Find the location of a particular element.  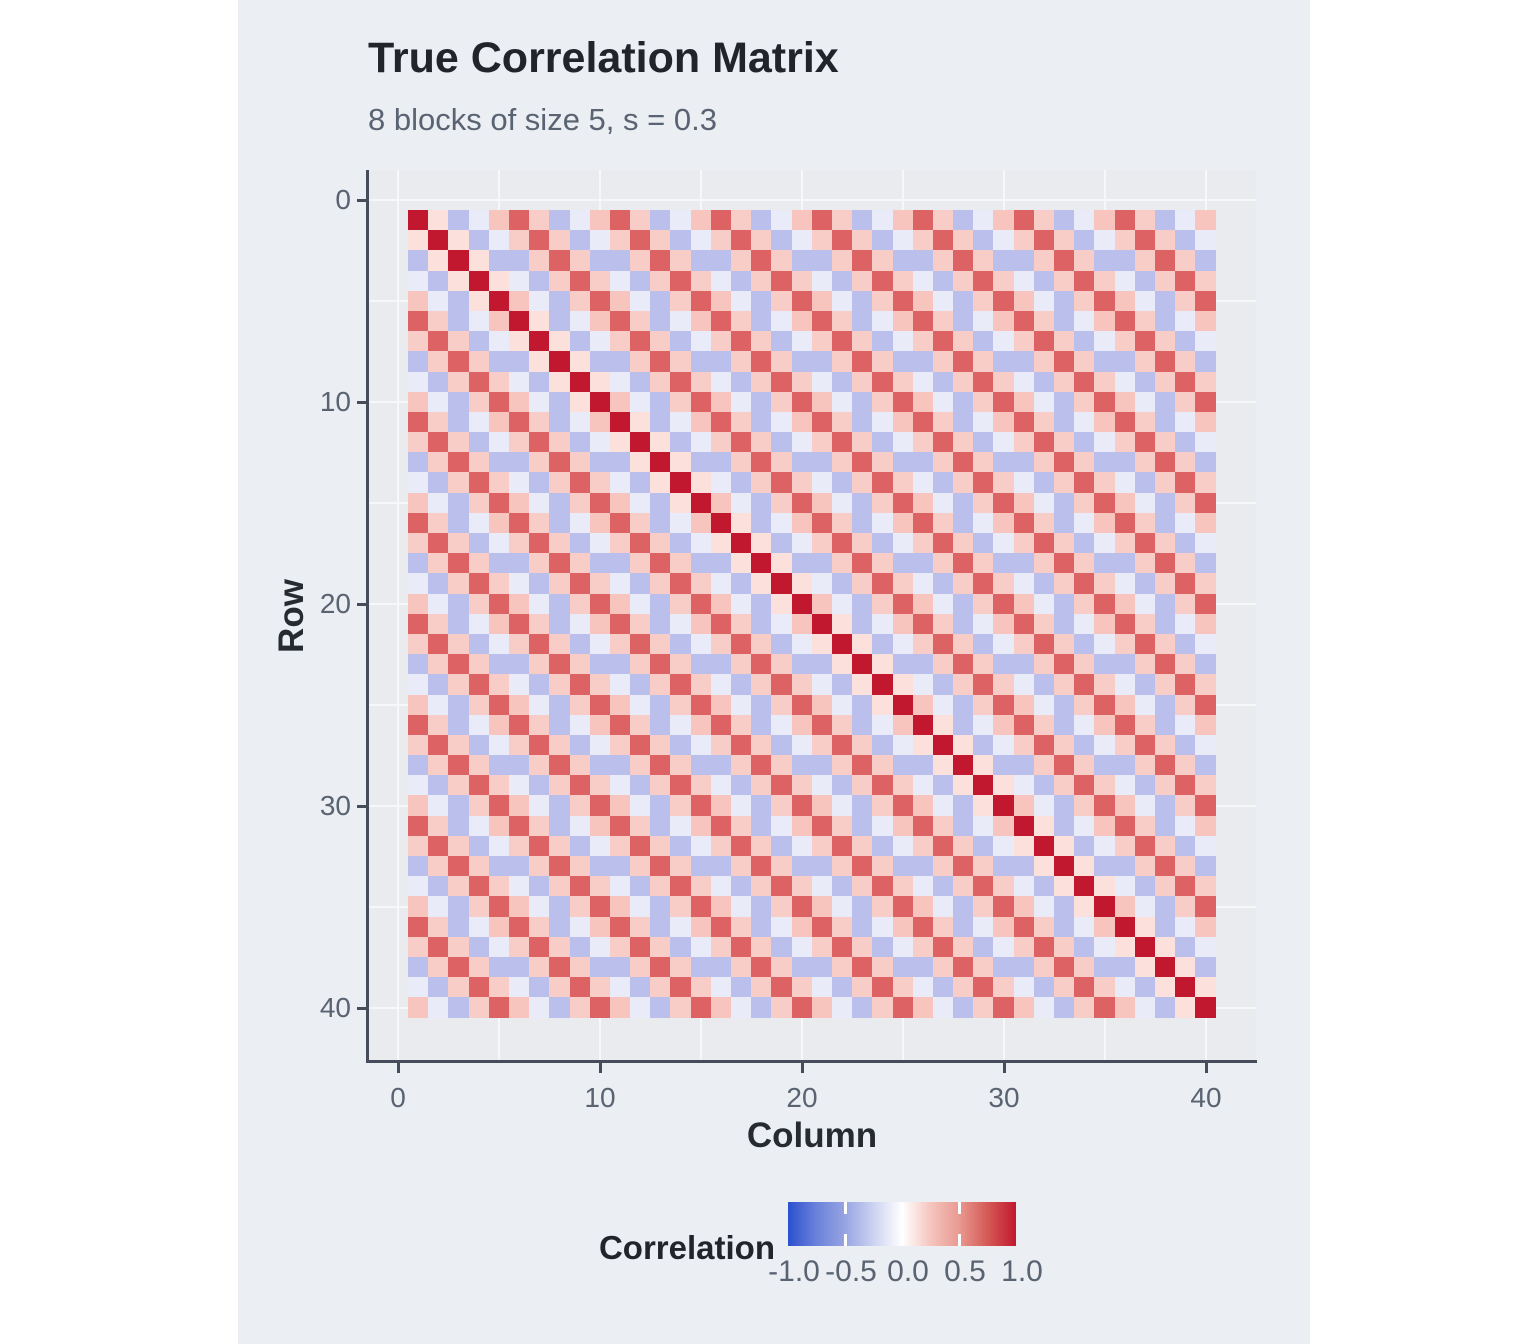

colorbar-notch is located at coordinates (902, 1240).